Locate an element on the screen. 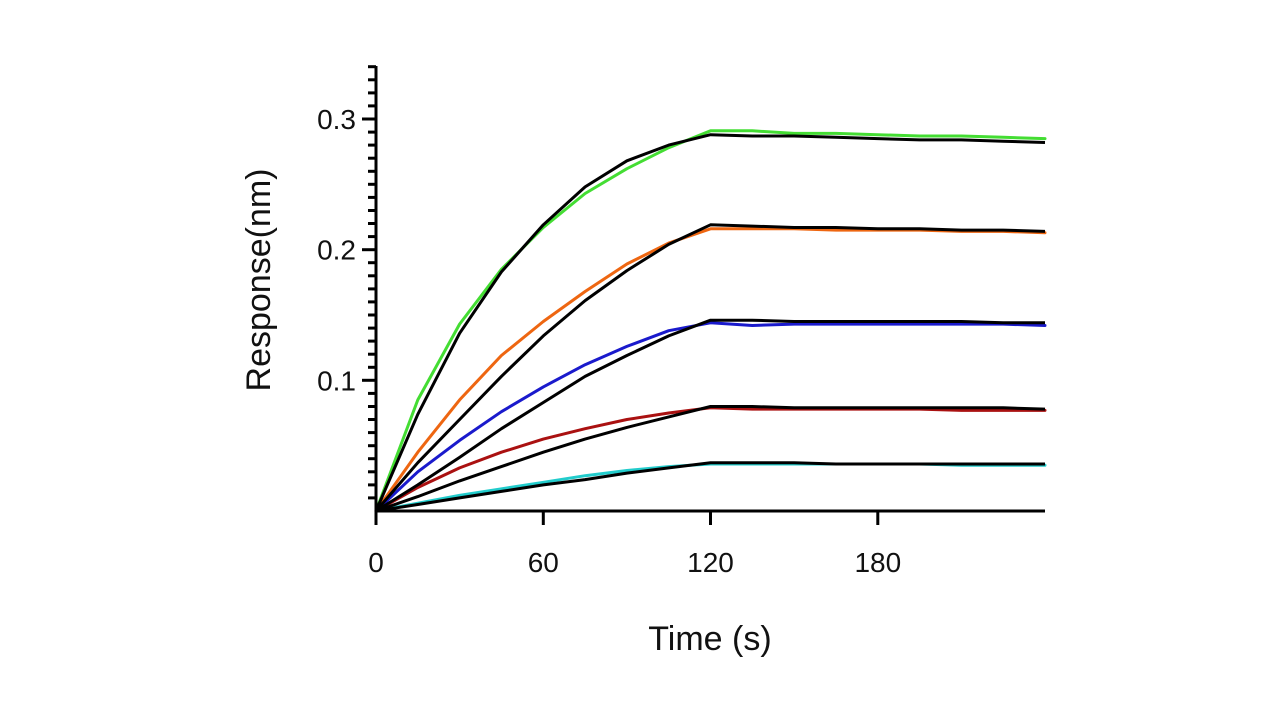 This screenshot has height=720, width=1280. y-tick-label: 0.2 is located at coordinates (336, 250).